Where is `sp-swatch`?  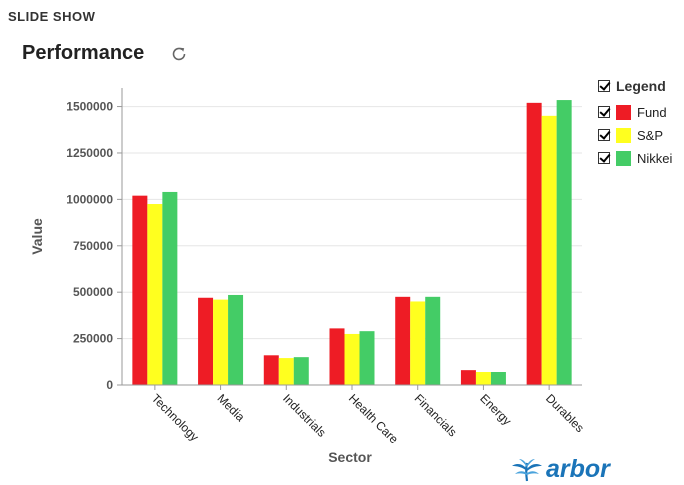 sp-swatch is located at coordinates (623, 135).